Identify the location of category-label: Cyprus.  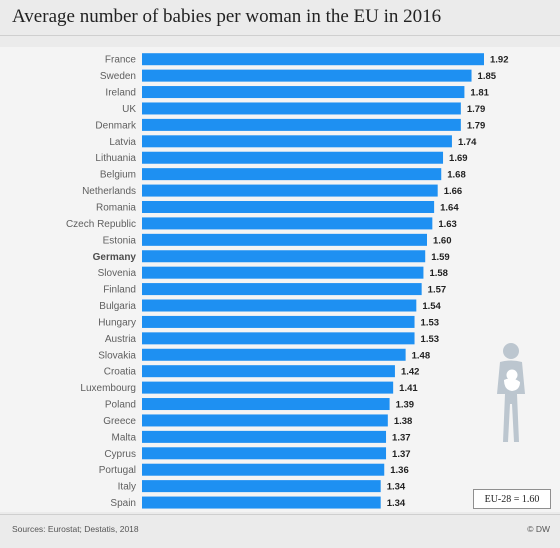
(120, 454).